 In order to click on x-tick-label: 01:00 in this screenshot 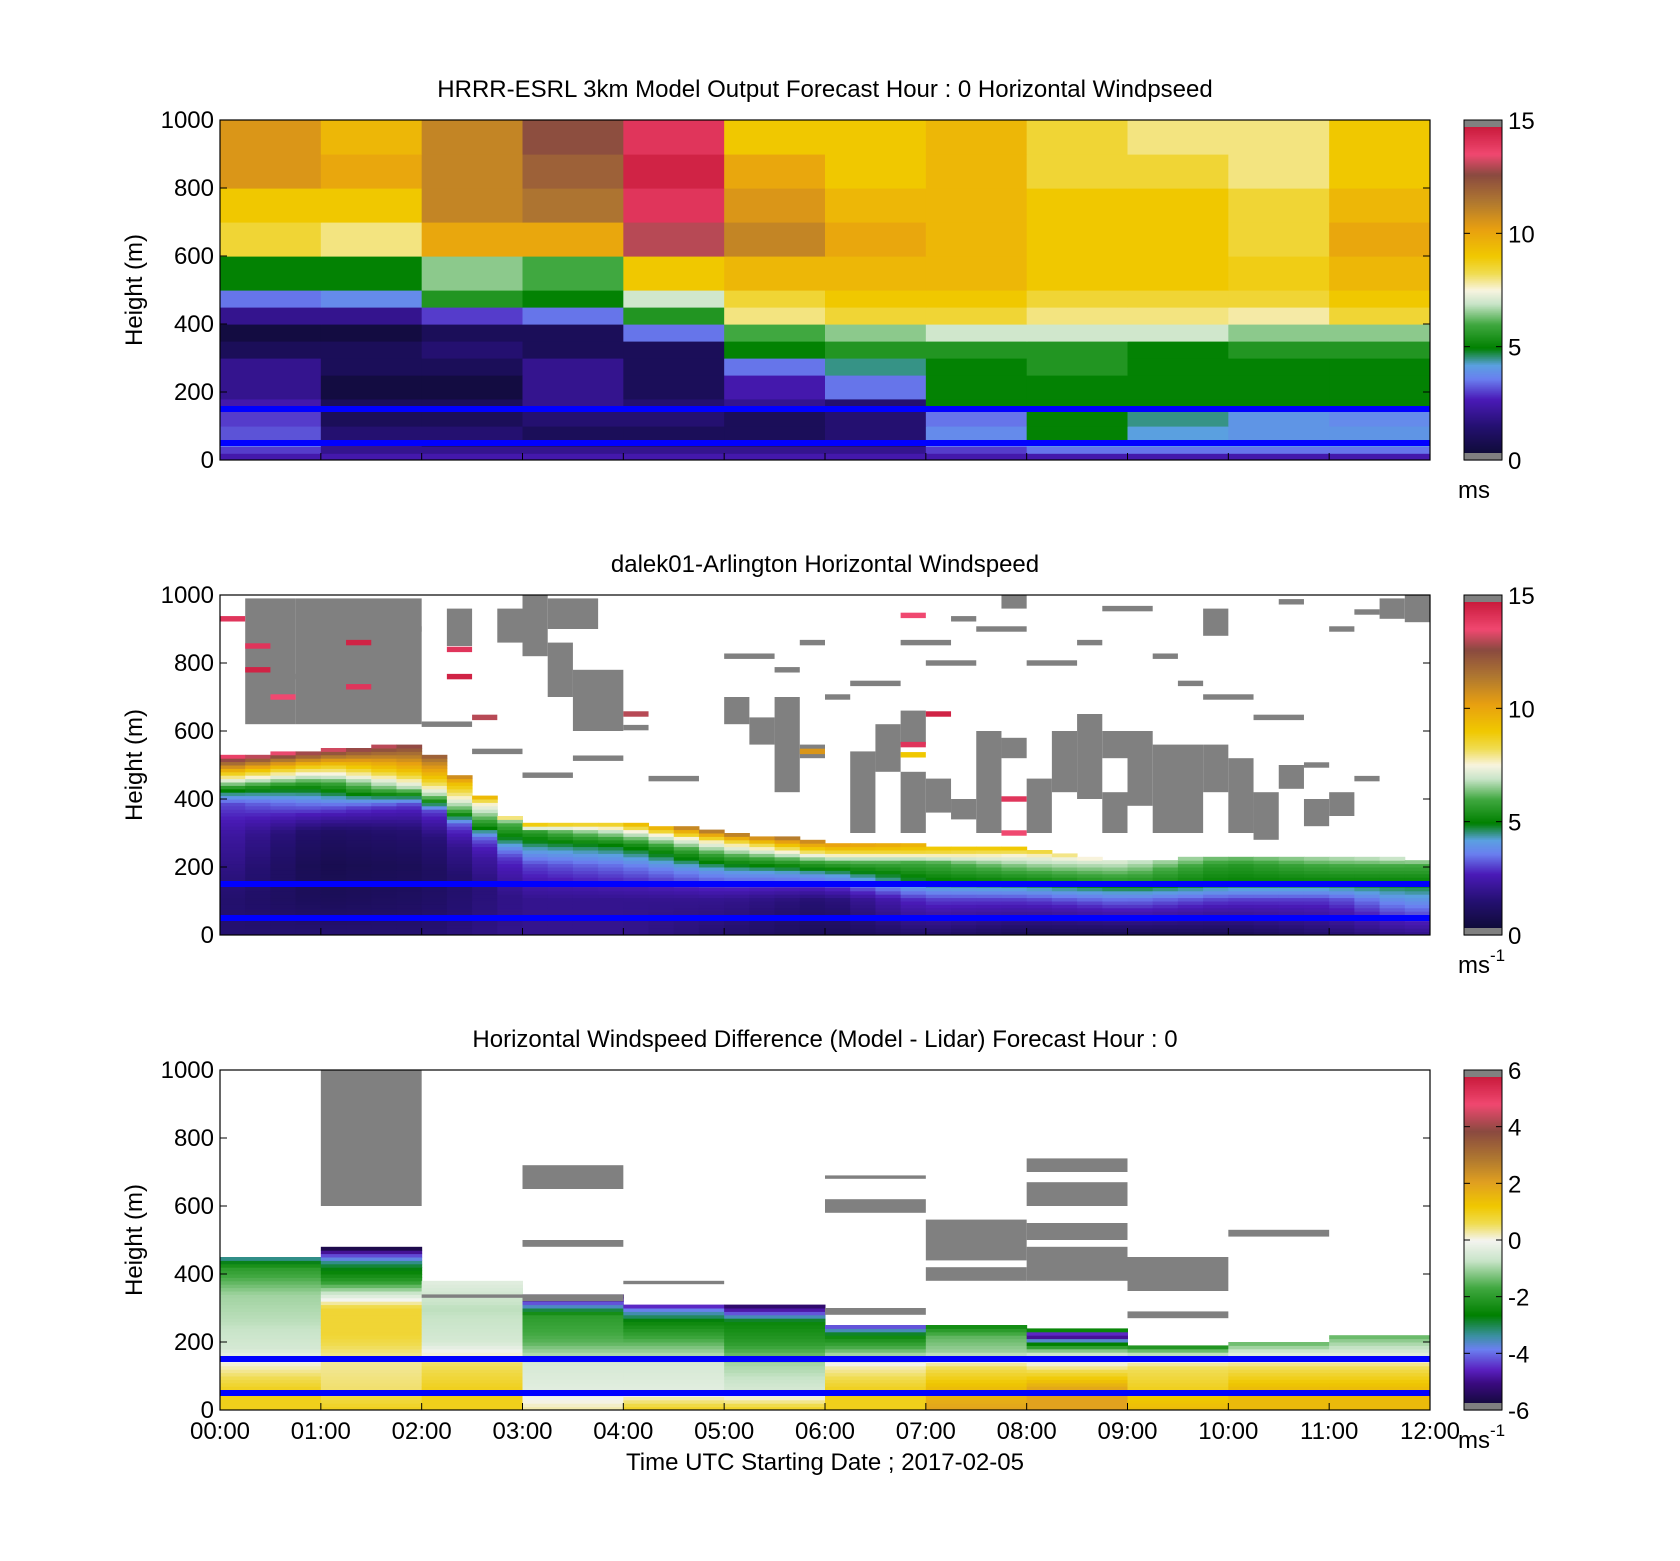, I will do `click(321, 1431)`.